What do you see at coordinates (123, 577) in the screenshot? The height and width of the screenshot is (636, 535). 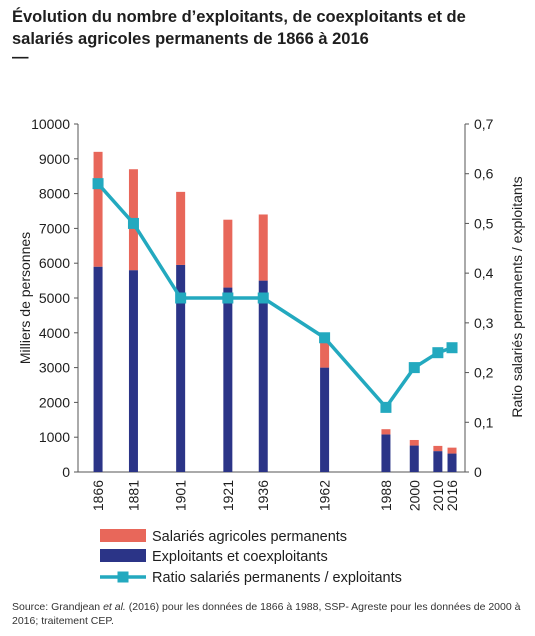 I see `legend-item-ratio-swatch-marker` at bounding box center [123, 577].